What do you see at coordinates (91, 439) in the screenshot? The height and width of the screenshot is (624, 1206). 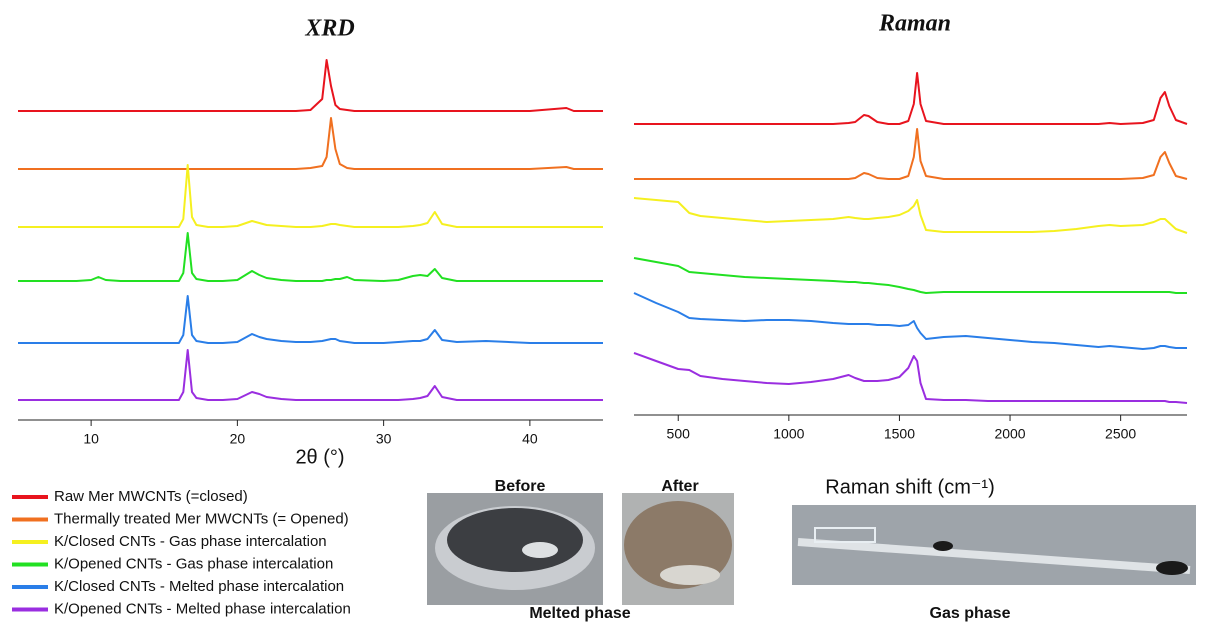 I see `x-tick-label: 10` at bounding box center [91, 439].